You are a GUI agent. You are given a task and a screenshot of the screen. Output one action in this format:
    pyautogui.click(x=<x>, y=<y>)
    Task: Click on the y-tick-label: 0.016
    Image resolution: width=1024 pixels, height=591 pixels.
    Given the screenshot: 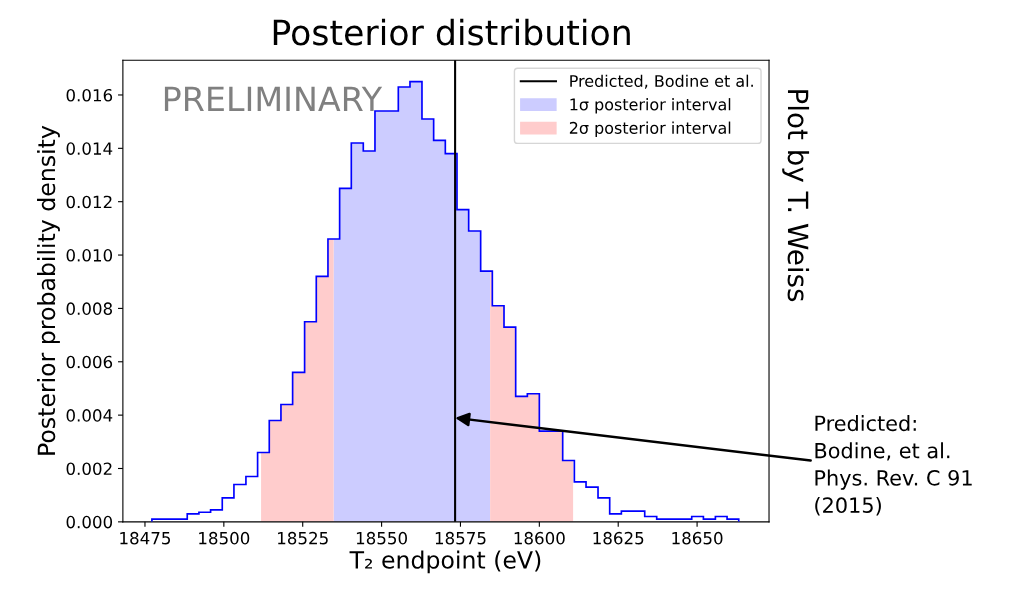 What is the action you would take?
    pyautogui.click(x=89, y=95)
    